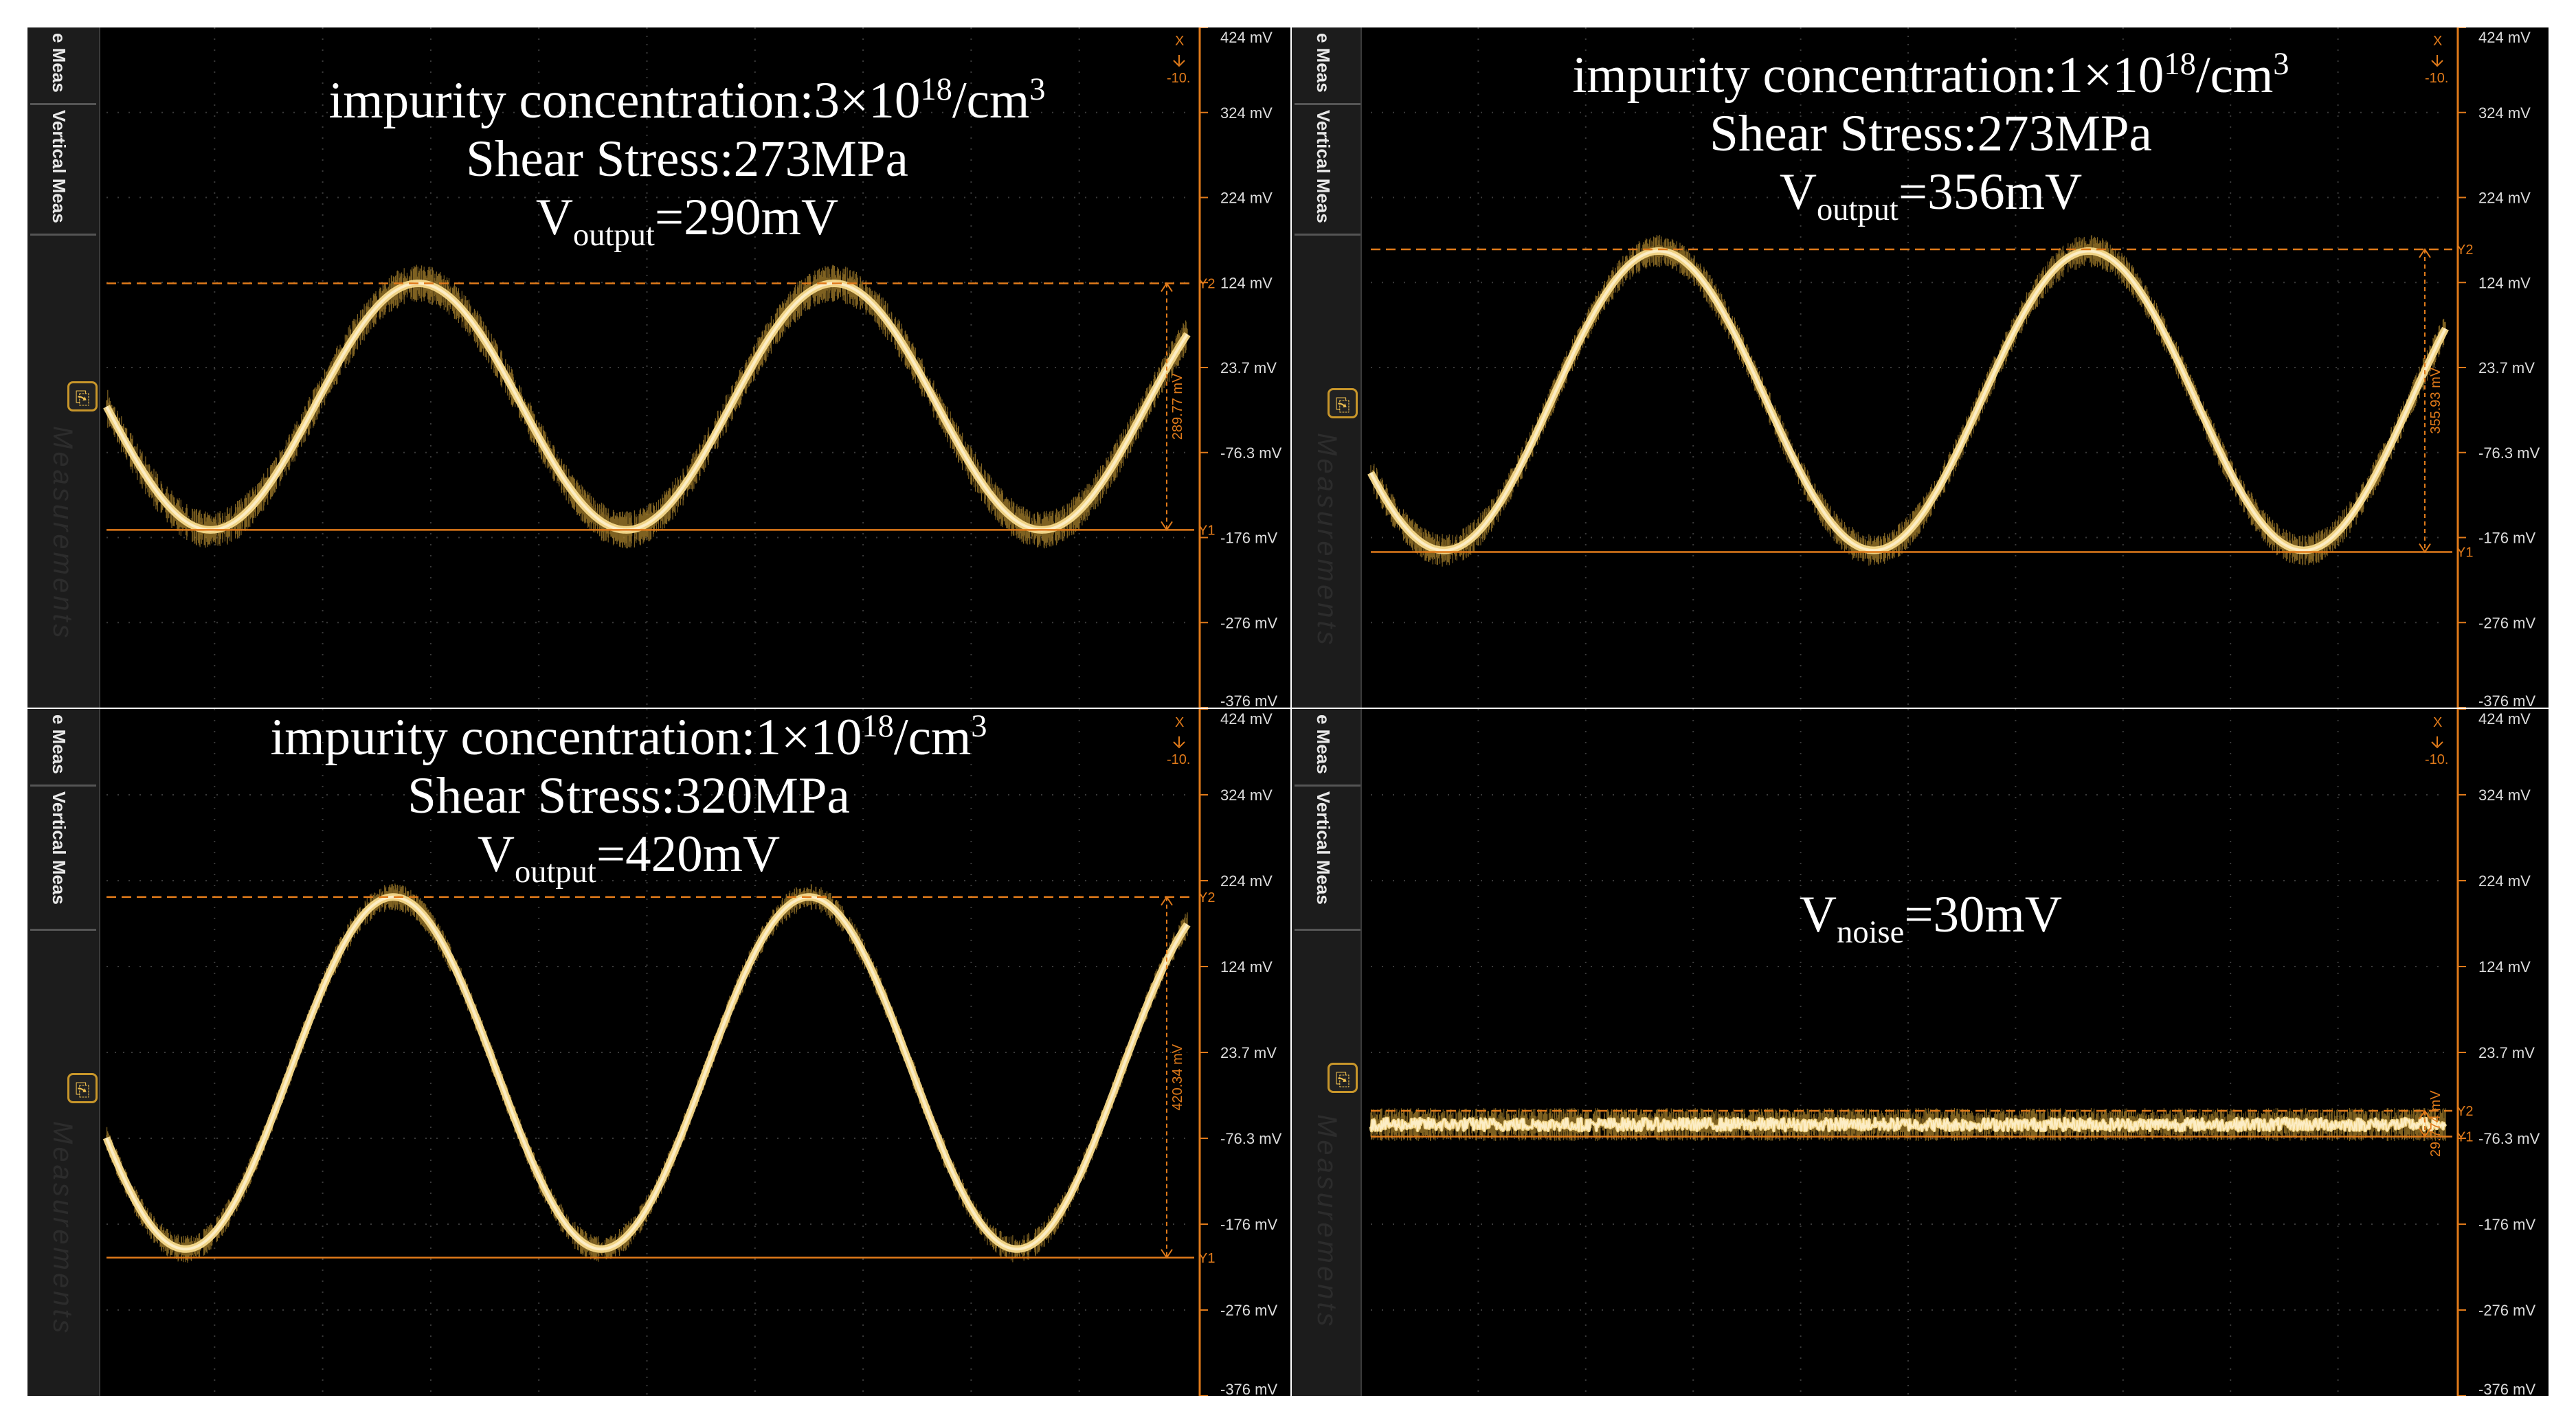  I want to click on cursor-y2-label: Y2, so click(1206, 897).